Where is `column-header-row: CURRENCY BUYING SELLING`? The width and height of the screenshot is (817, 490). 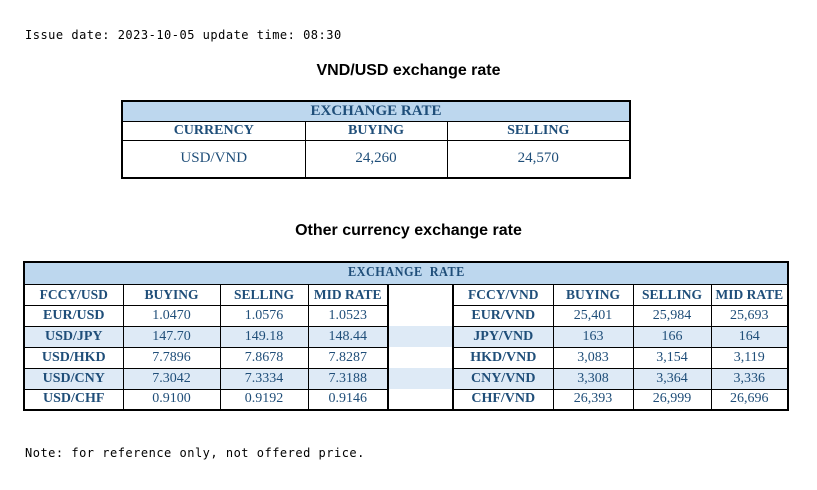 column-header-row: CURRENCY BUYING SELLING is located at coordinates (376, 130).